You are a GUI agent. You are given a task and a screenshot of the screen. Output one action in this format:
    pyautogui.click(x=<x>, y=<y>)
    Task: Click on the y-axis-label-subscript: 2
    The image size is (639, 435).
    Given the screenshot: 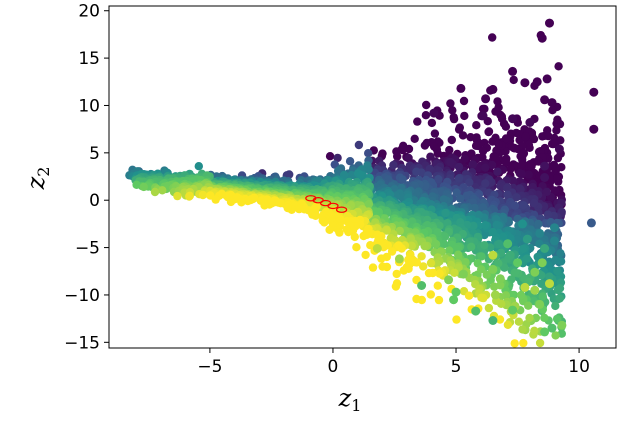 What is the action you would take?
    pyautogui.click(x=43, y=172)
    